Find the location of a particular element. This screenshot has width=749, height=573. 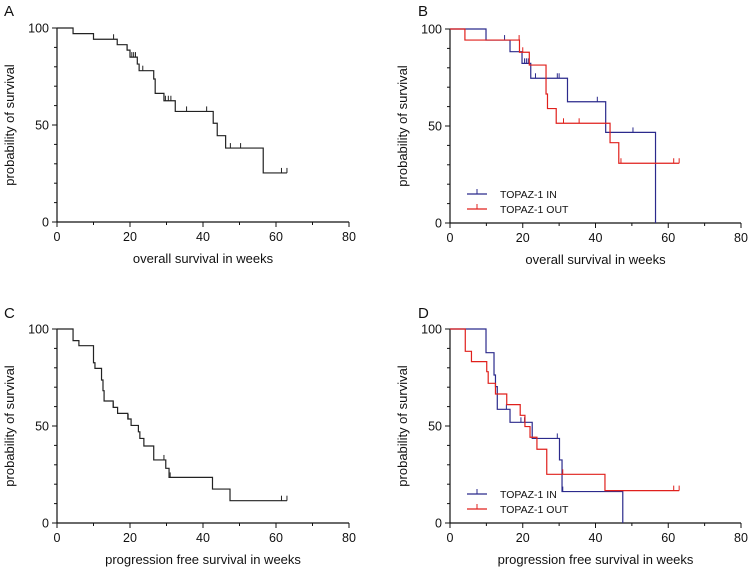

panel-label: A is located at coordinates (9, 11).